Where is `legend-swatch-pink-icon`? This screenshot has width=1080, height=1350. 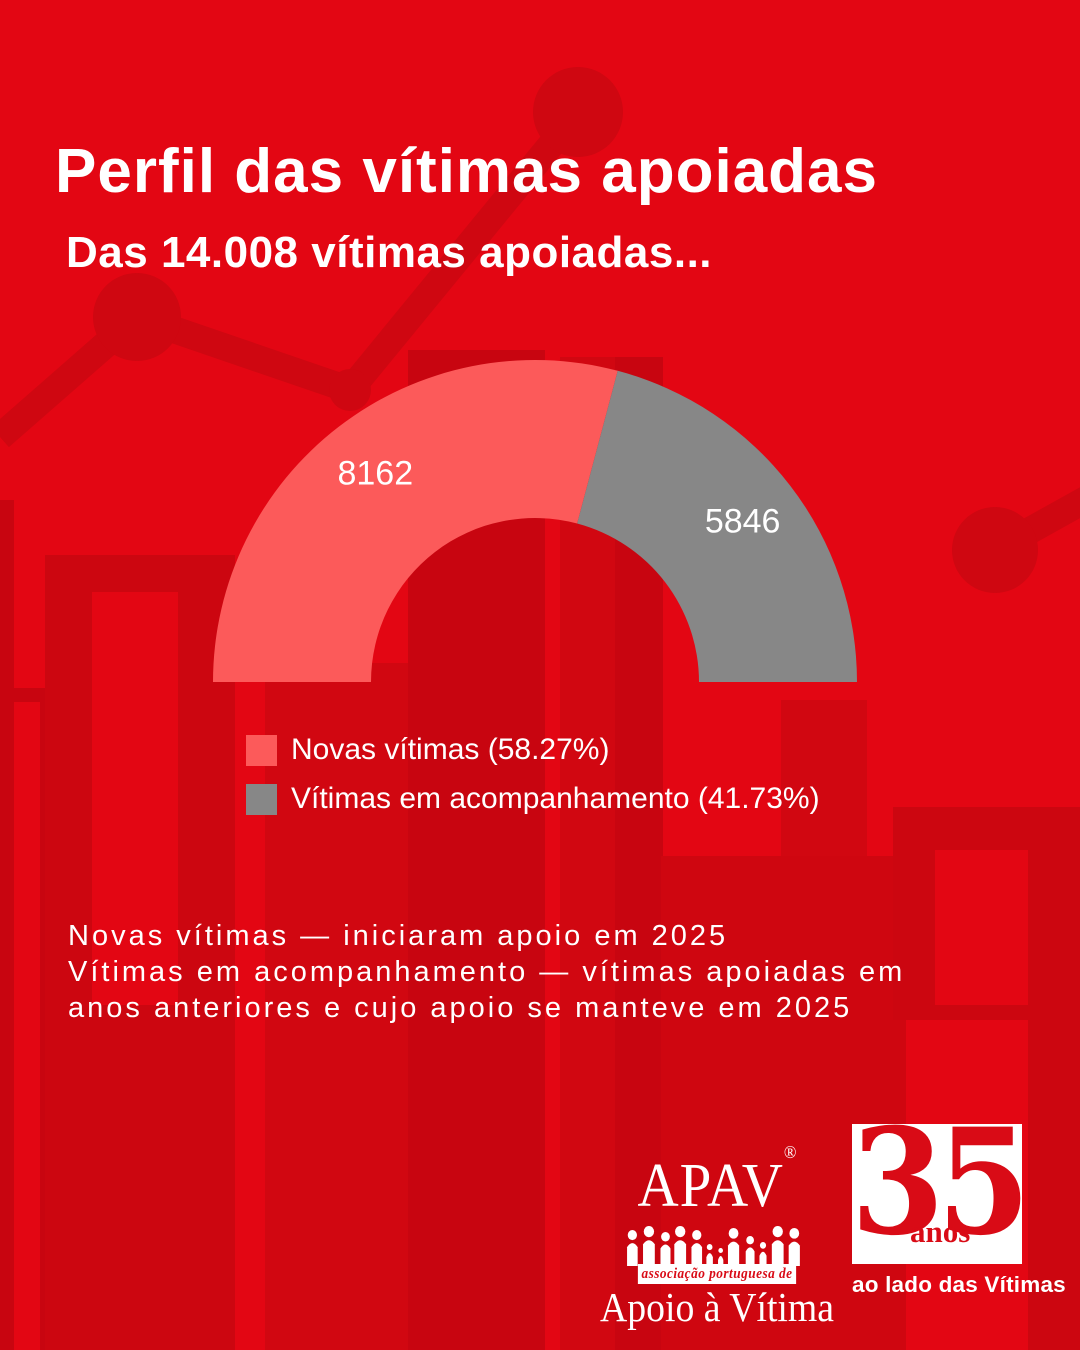
legend-swatch-pink-icon is located at coordinates (261, 750).